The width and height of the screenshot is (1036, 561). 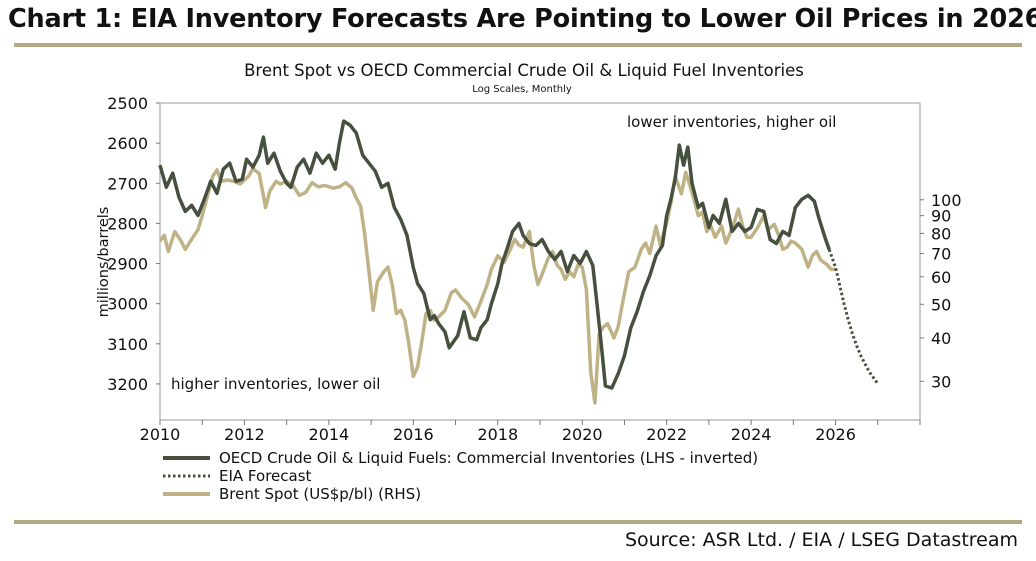 What do you see at coordinates (941, 254) in the screenshot?
I see `right-tick-label: 70` at bounding box center [941, 254].